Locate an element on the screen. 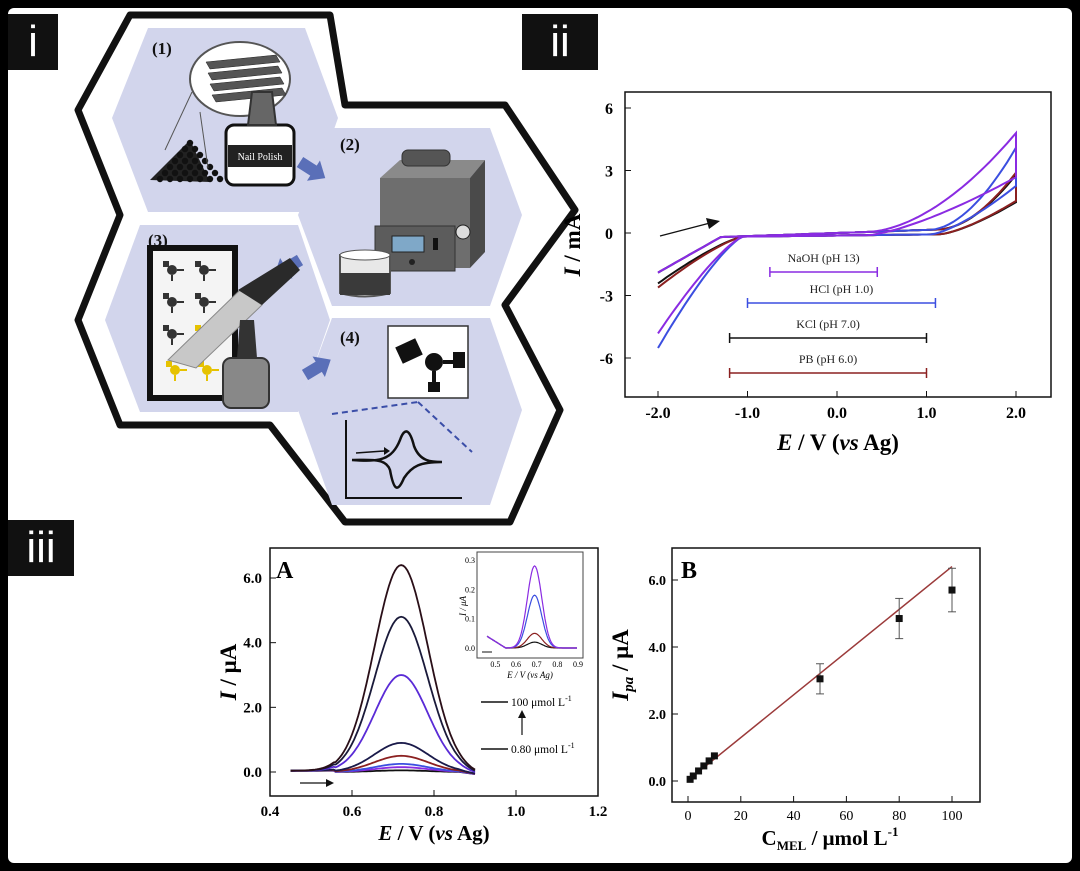  cv-ytick-label: -3 is located at coordinates (606, 297).